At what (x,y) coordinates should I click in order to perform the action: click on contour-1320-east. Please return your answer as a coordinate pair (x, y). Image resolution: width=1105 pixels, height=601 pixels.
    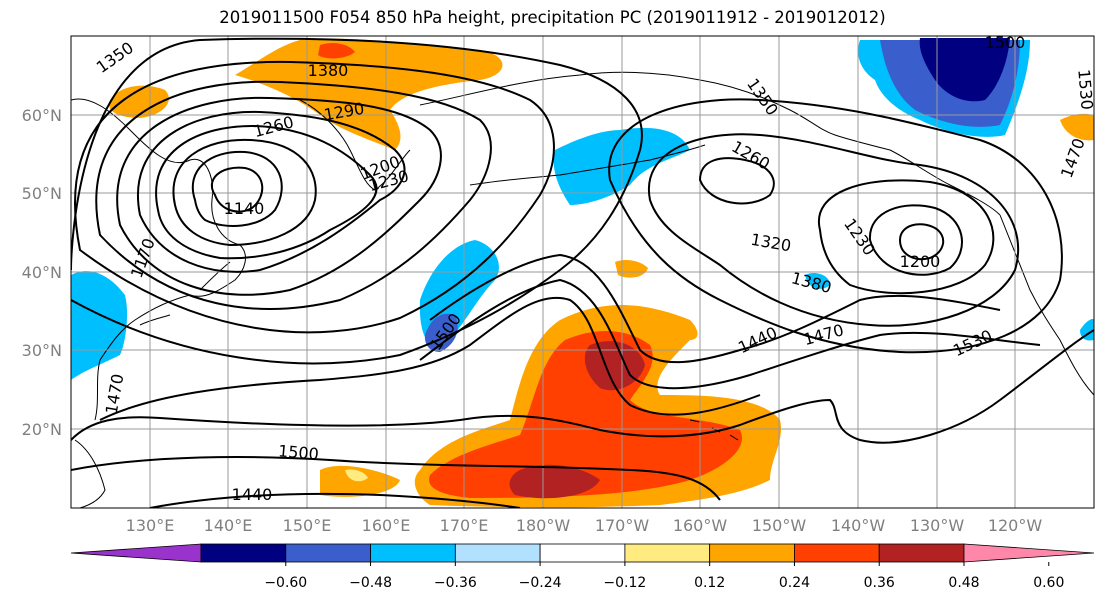
    Looking at the image, I should click on (833, 230).